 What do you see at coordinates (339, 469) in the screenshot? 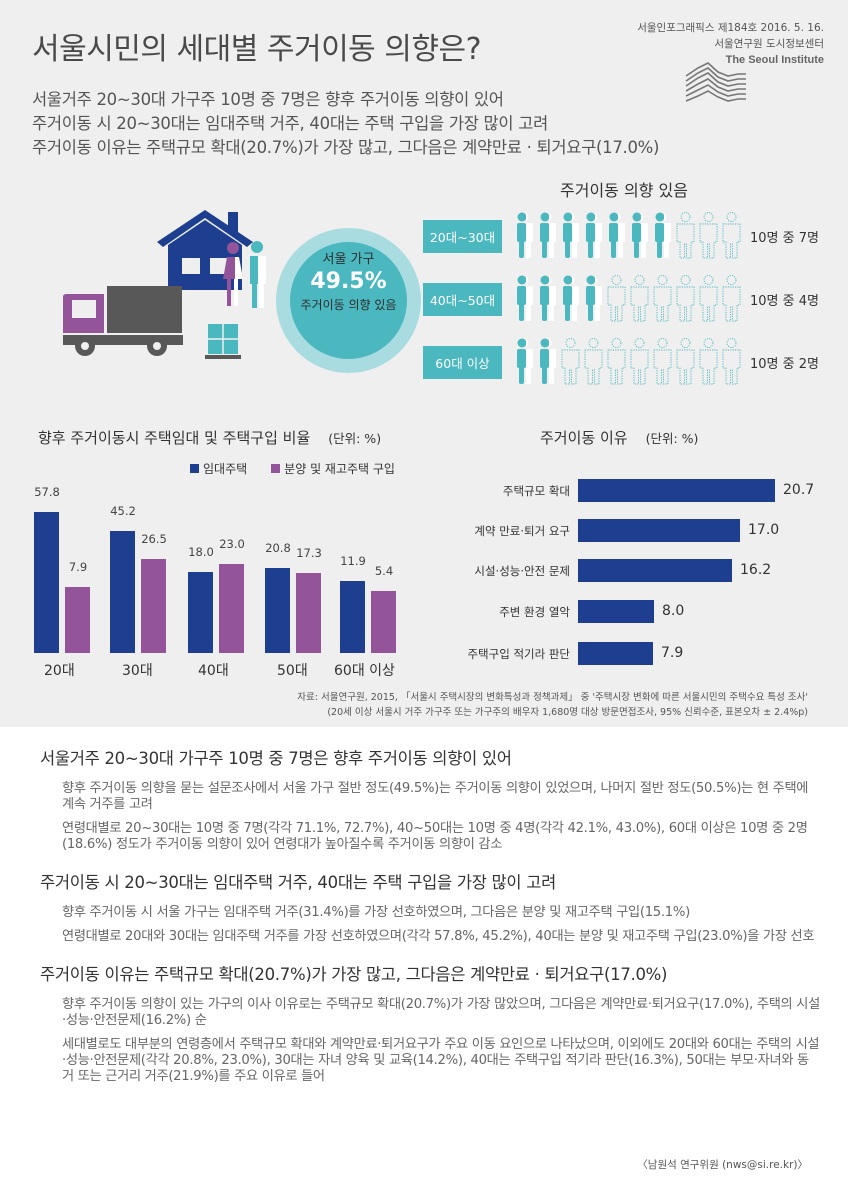
I see `legend-label: 분양 및 재고주택 구입` at bounding box center [339, 469].